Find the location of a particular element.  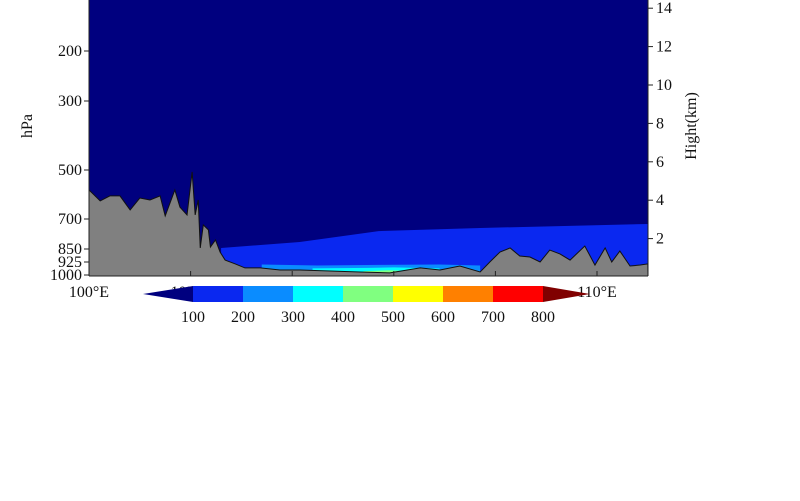

left-axis-label: hPa is located at coordinates (27, 126).